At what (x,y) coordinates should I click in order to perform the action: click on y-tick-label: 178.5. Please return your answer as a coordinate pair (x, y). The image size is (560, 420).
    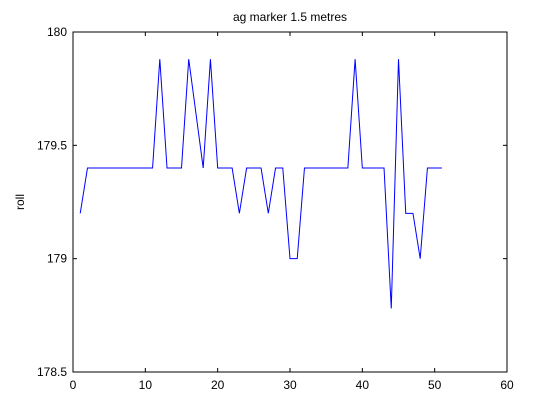
    Looking at the image, I should click on (52, 372).